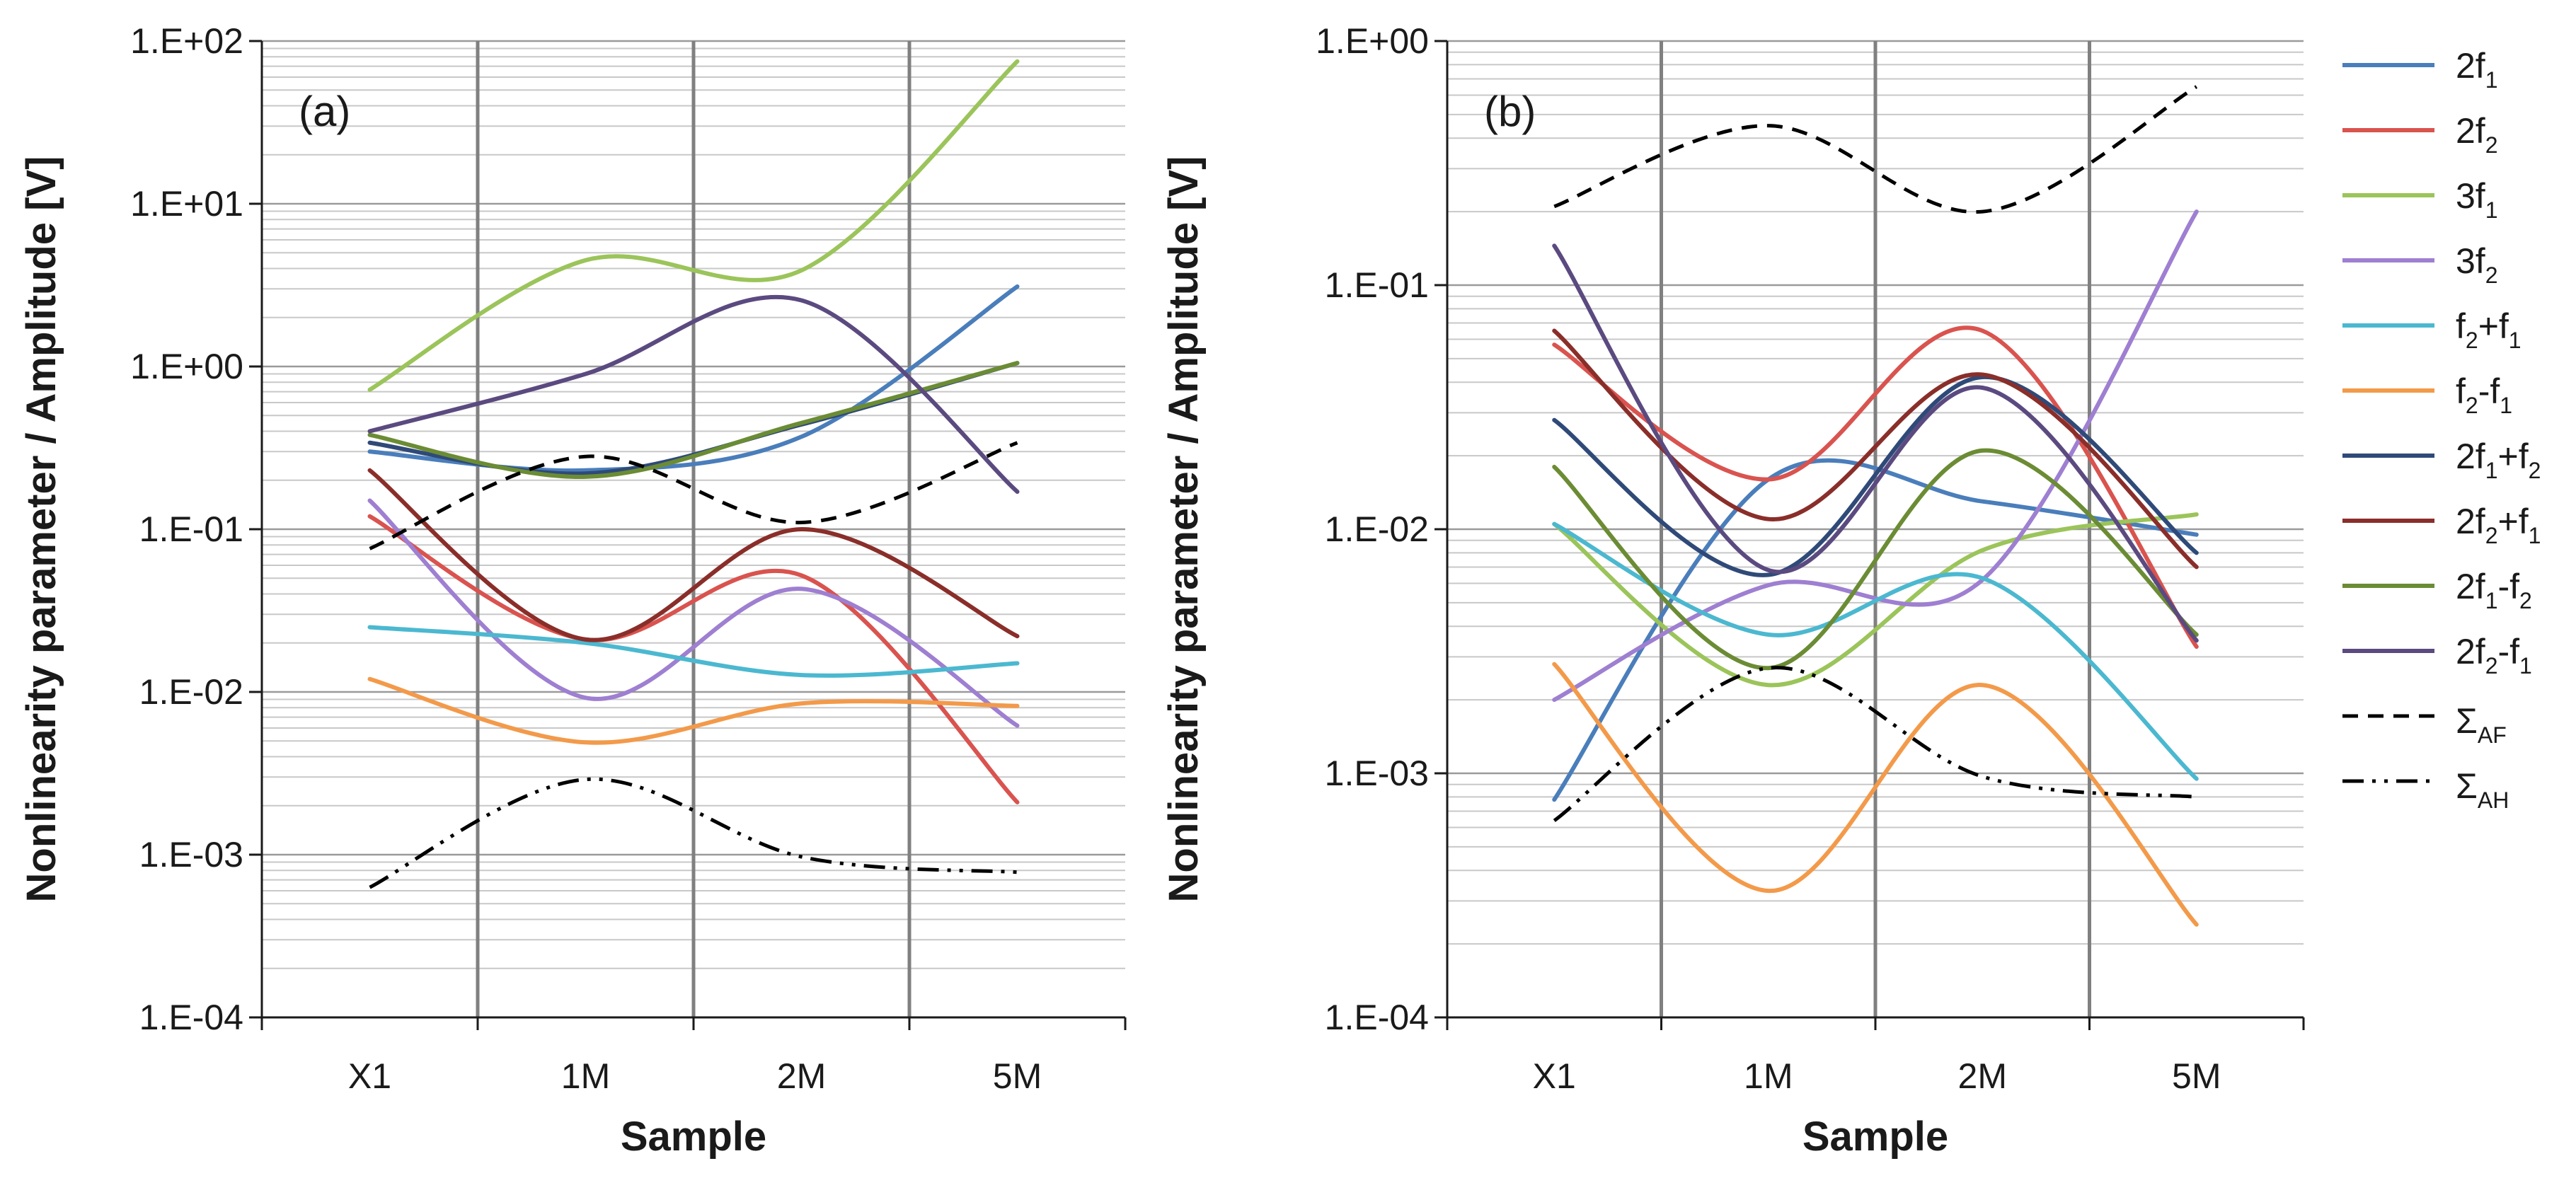  Describe the element at coordinates (2441, 525) in the screenshot. I see `legend-entry: 2f2+f1` at that location.